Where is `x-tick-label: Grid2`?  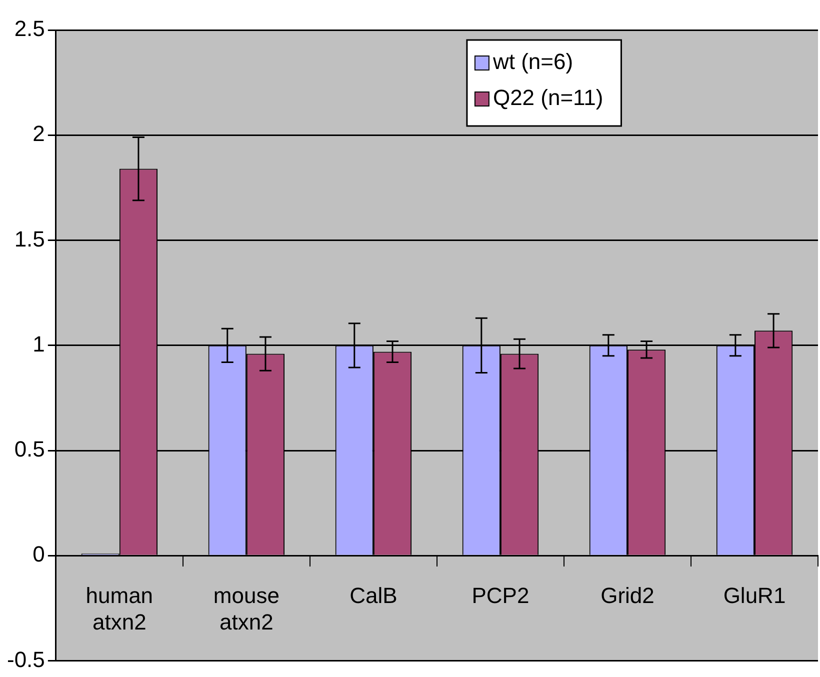 x-tick-label: Grid2 is located at coordinates (627, 595).